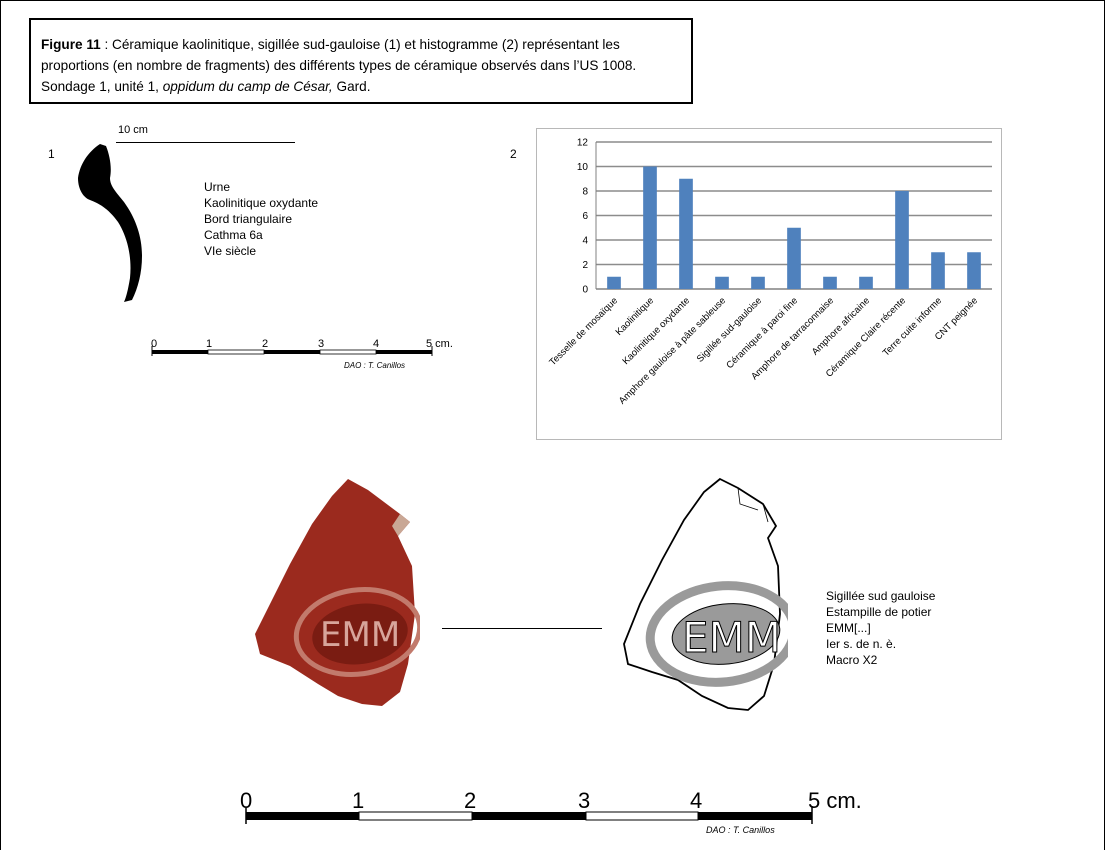 The width and height of the screenshot is (1107, 852). I want to click on drawing-stamp-ring, so click(716, 634).